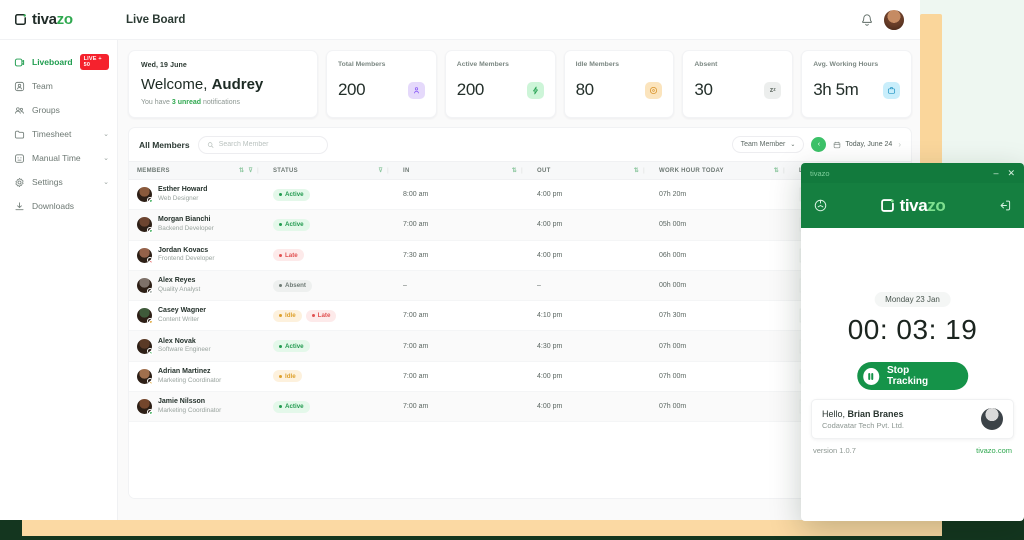 Image resolution: width=1024 pixels, height=540 pixels. What do you see at coordinates (58, 86) in the screenshot?
I see `sidebar-item-team: Team` at bounding box center [58, 86].